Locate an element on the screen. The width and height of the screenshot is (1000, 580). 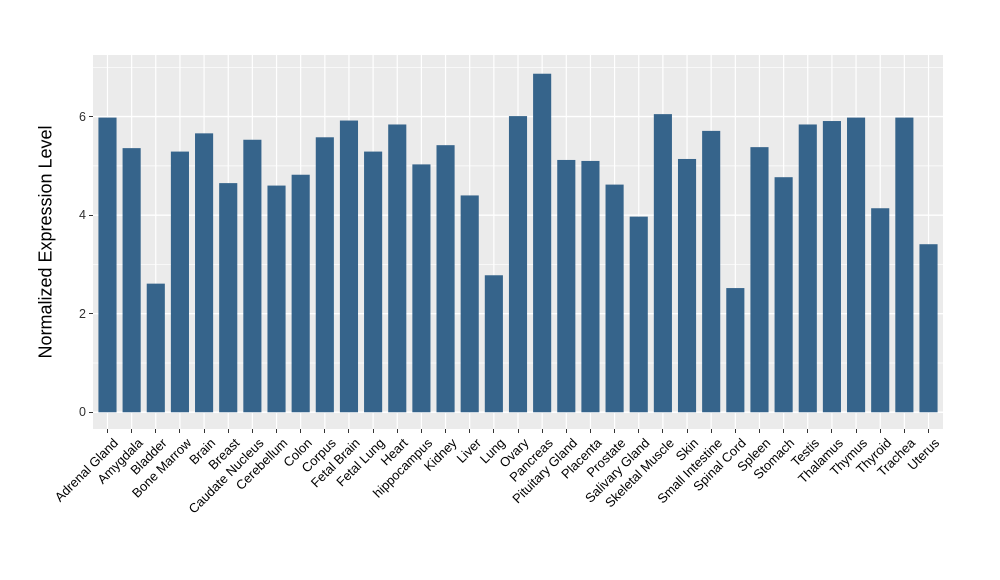
bar-fetal-lung is located at coordinates (373, 282).